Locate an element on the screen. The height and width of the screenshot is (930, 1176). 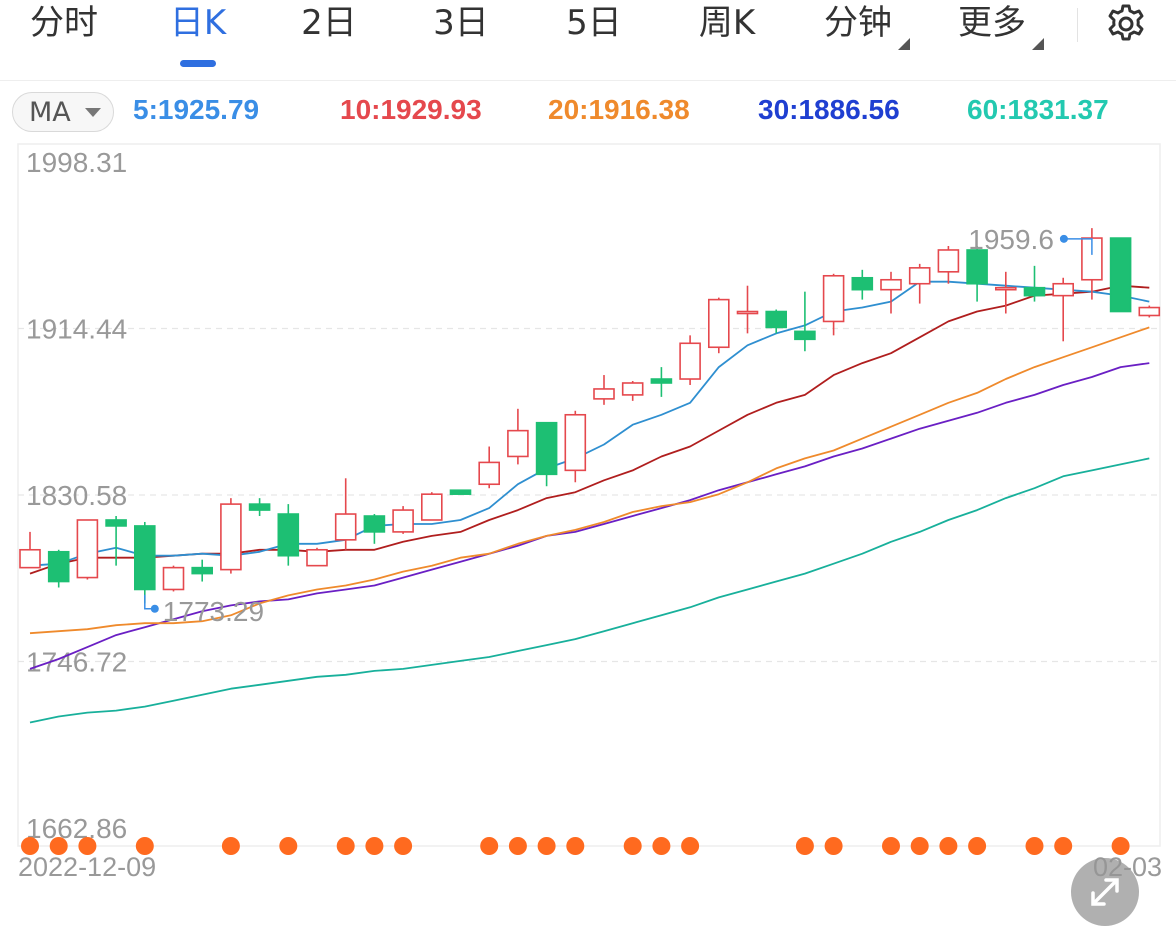
max-marker-leader is located at coordinates (1078, 246).